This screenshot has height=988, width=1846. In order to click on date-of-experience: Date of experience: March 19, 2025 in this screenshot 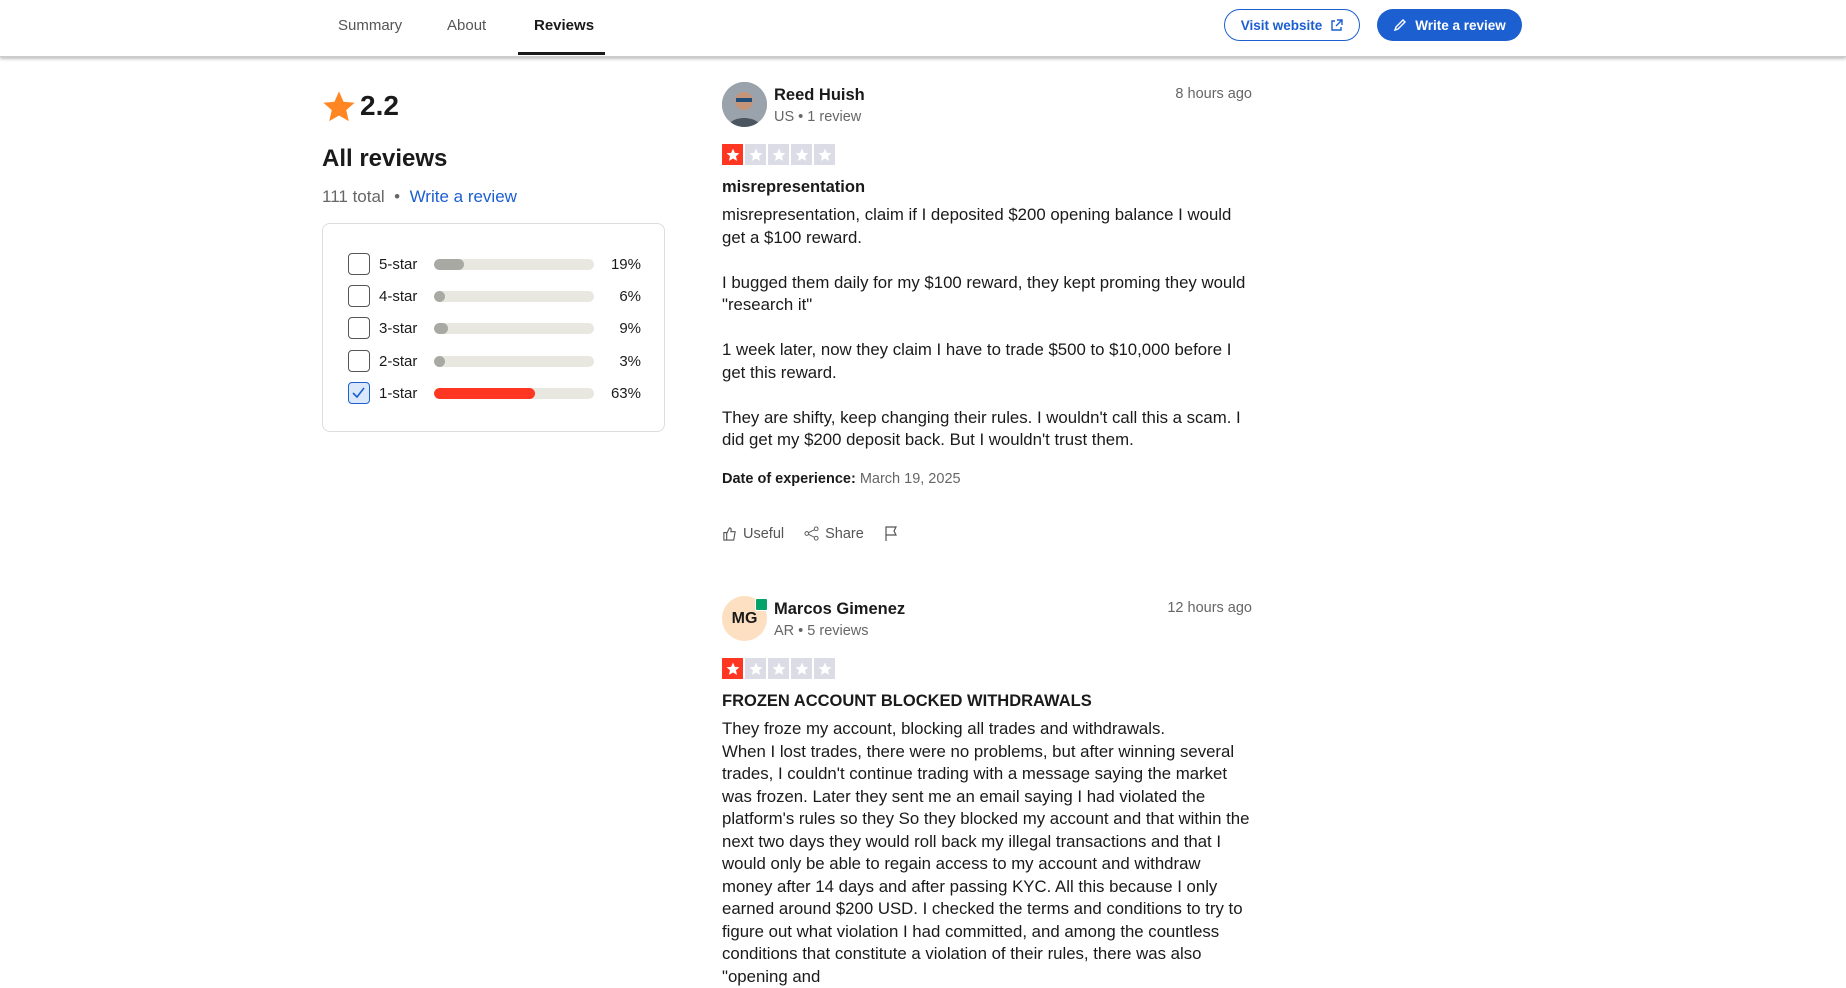, I will do `click(987, 479)`.